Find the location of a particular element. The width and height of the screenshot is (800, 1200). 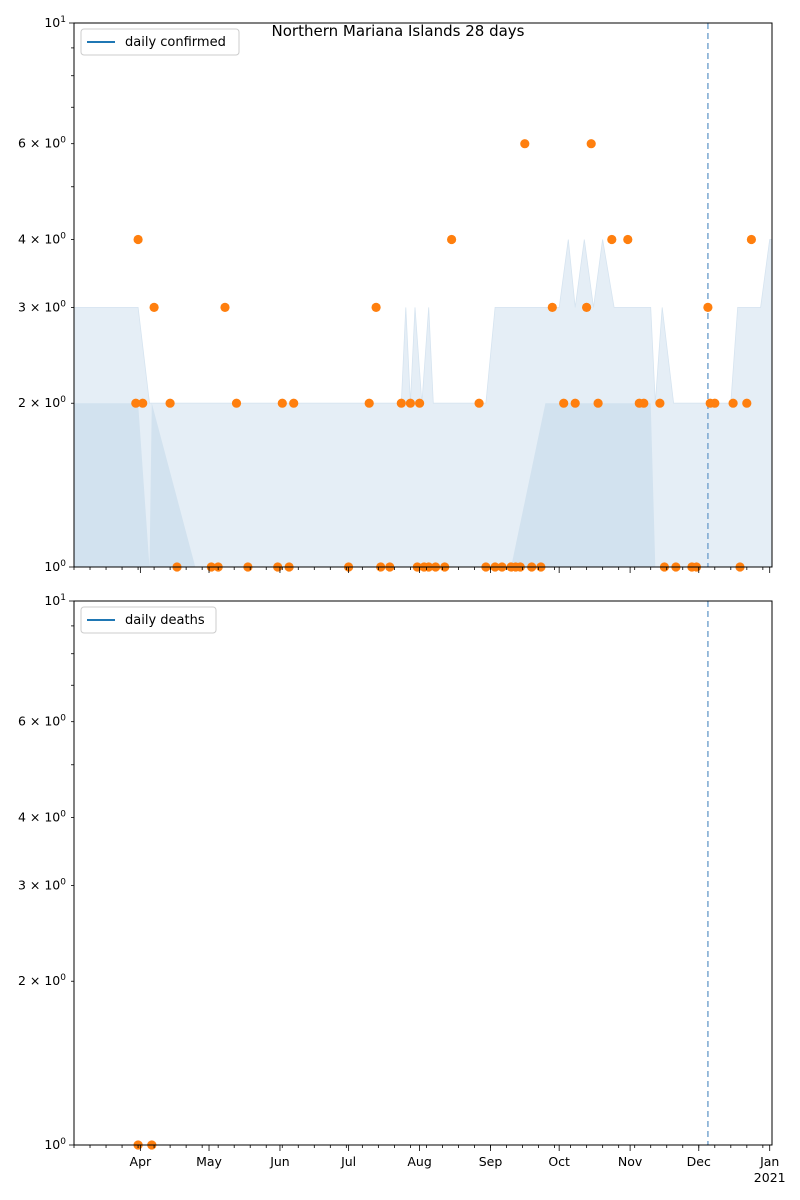

x-tick-label: Sep is located at coordinates (491, 1161).